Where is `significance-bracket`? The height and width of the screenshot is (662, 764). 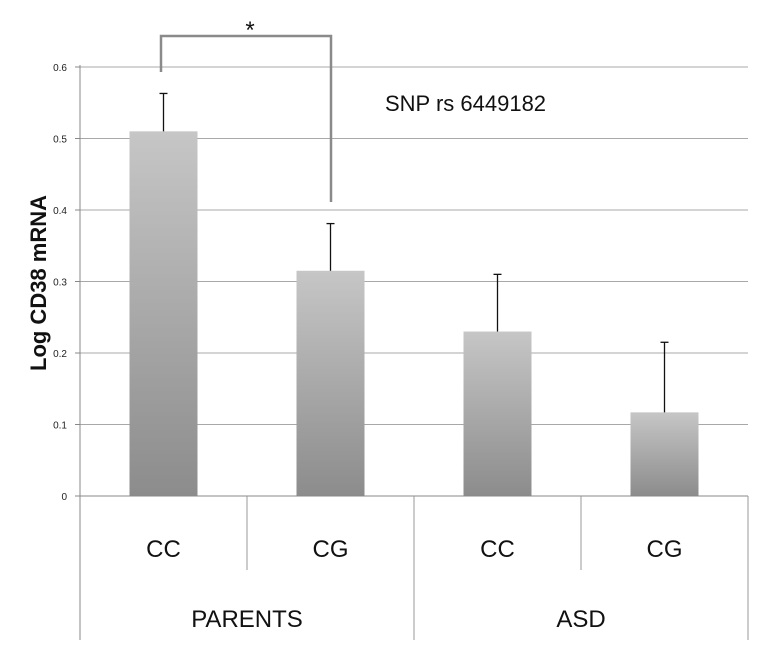 significance-bracket is located at coordinates (246, 118).